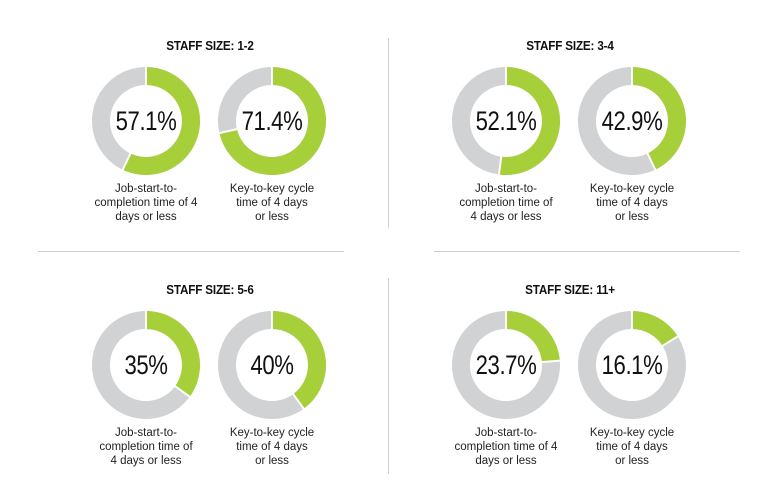 This screenshot has height=504, width=777. Describe the element at coordinates (570, 289) in the screenshot. I see `panel-title: STAFF SIZE: 11+` at that location.